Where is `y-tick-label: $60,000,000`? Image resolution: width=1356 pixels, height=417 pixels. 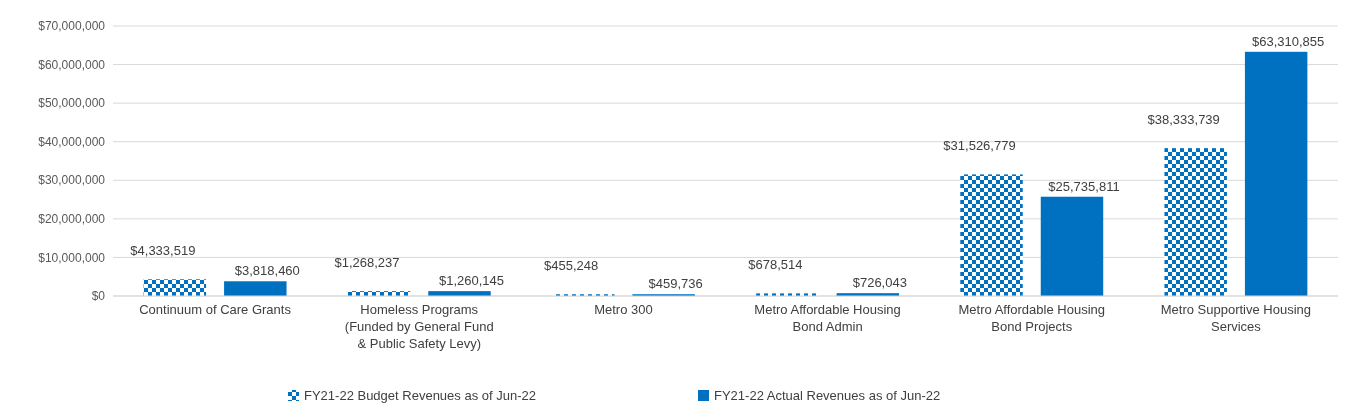
y-tick-label: $60,000,000 is located at coordinates (72, 64).